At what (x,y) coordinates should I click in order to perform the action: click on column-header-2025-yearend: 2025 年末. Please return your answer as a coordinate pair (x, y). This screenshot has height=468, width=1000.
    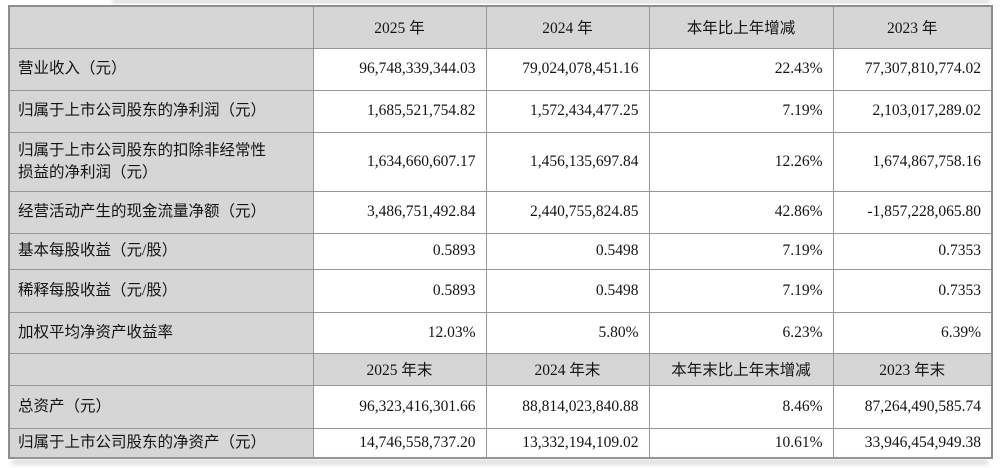
    Looking at the image, I should click on (399, 369).